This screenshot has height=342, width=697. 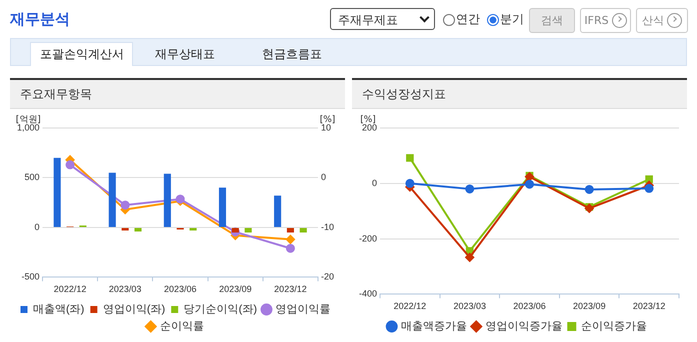 What do you see at coordinates (31, 277) in the screenshot?
I see `y-tick-label: -500` at bounding box center [31, 277].